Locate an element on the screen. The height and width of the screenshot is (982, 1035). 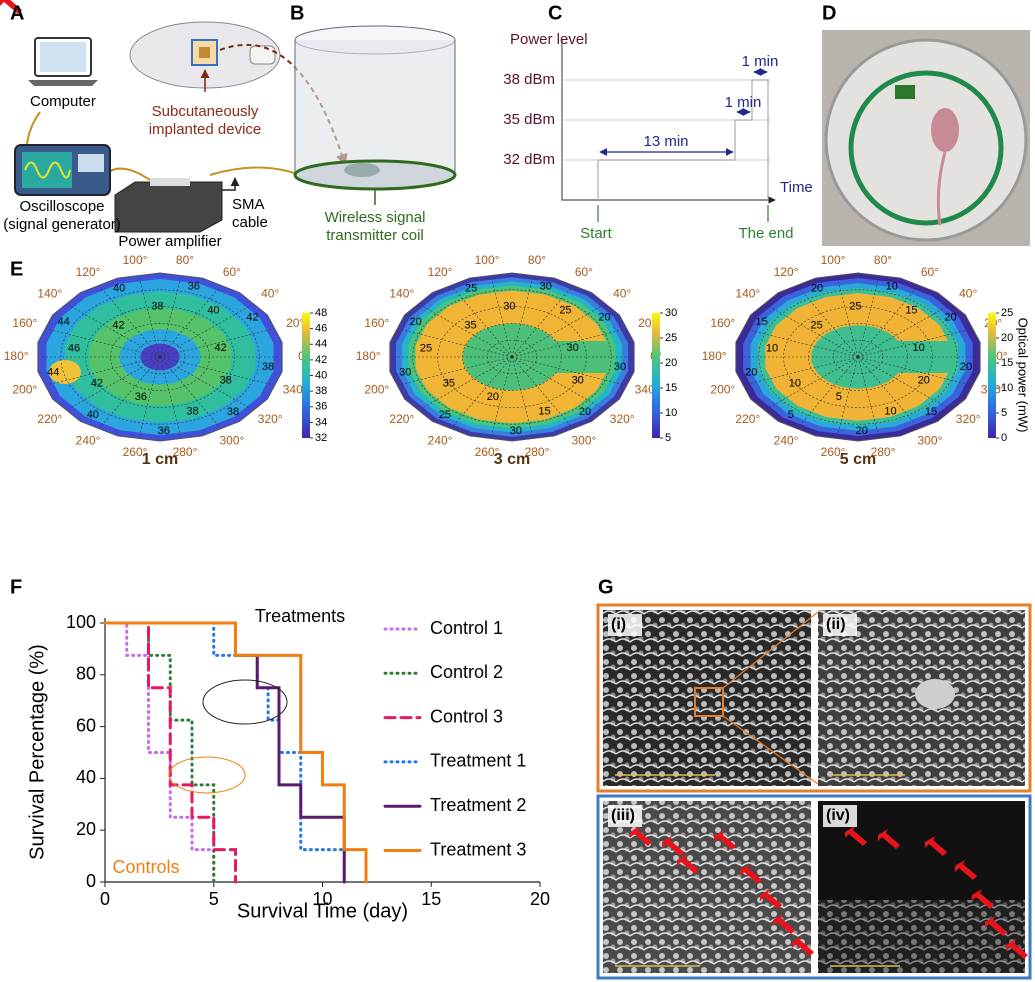
angle-label: 140° is located at coordinates (401, 294).